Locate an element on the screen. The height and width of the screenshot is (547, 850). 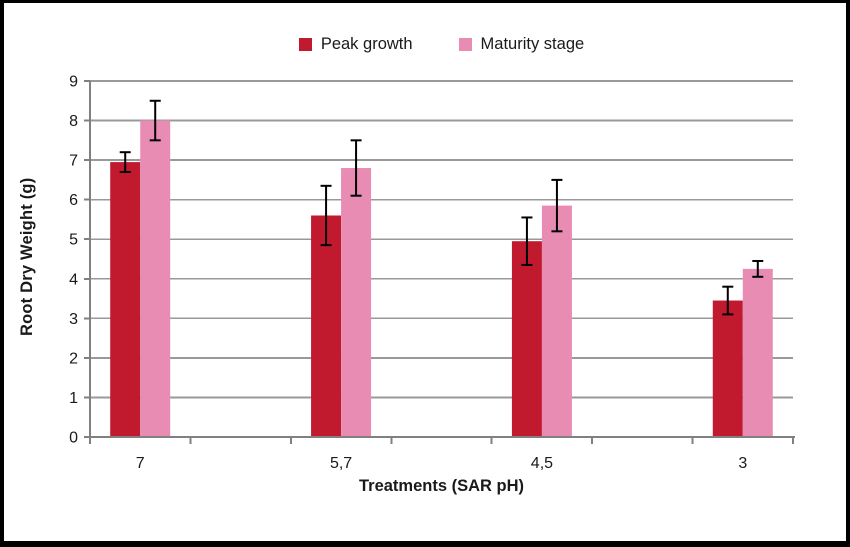
y-tick-label: 1 is located at coordinates (73, 398).